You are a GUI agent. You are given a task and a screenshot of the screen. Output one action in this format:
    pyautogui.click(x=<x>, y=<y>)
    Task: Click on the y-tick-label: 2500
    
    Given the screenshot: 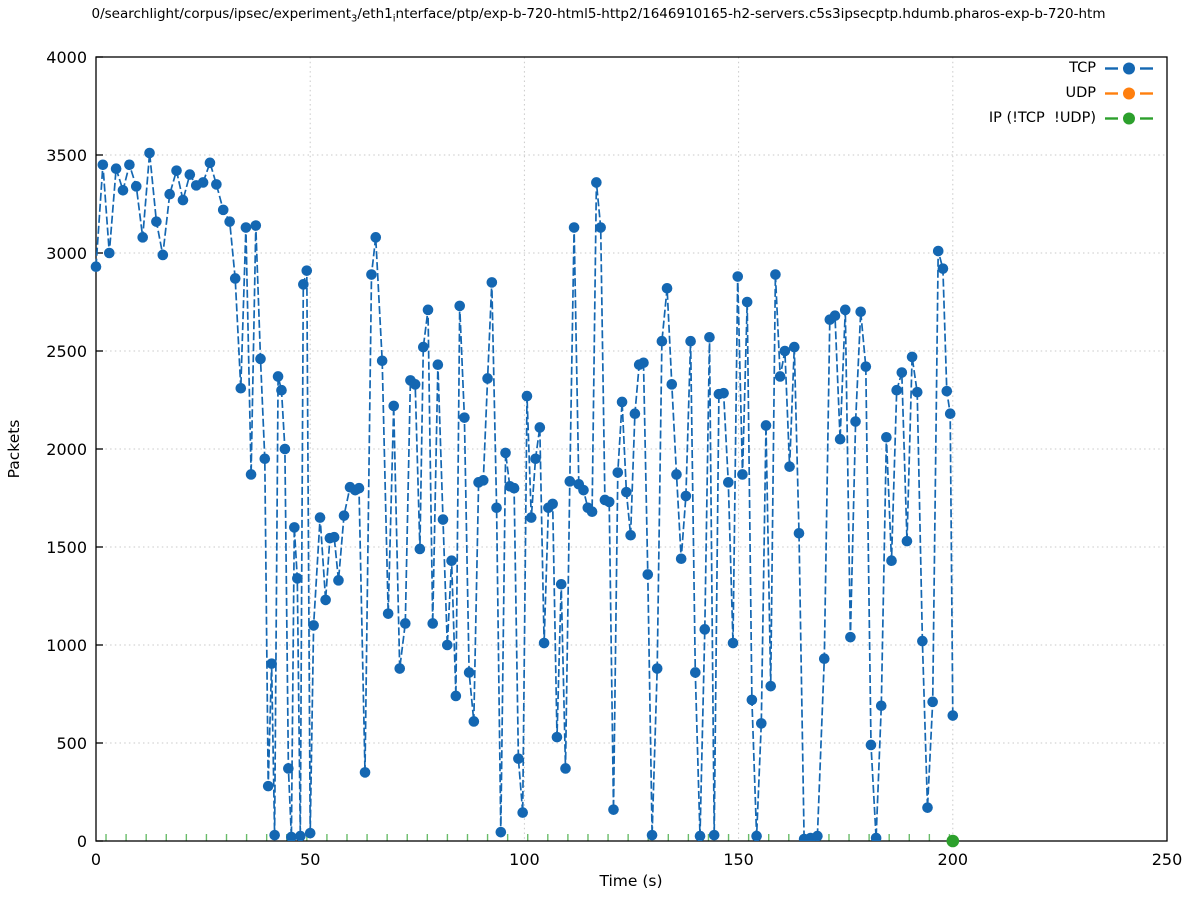 What is the action you would take?
    pyautogui.click(x=66, y=351)
    